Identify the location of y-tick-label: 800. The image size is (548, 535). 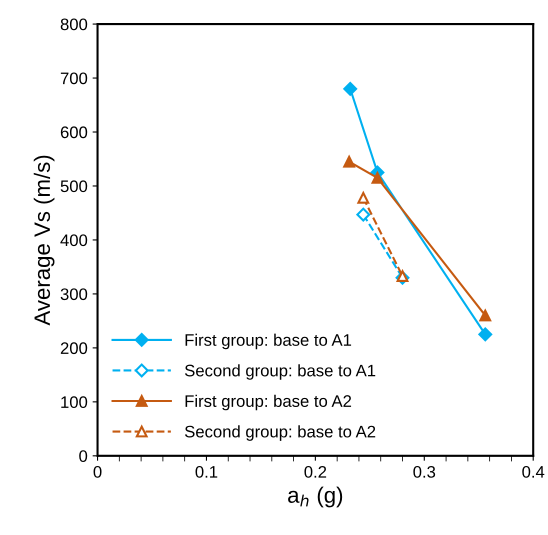
(74, 24).